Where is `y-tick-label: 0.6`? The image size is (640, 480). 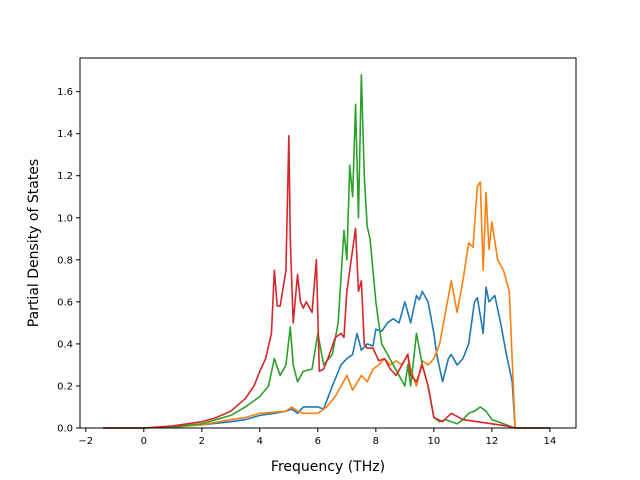 y-tick-label: 0.6 is located at coordinates (65, 302).